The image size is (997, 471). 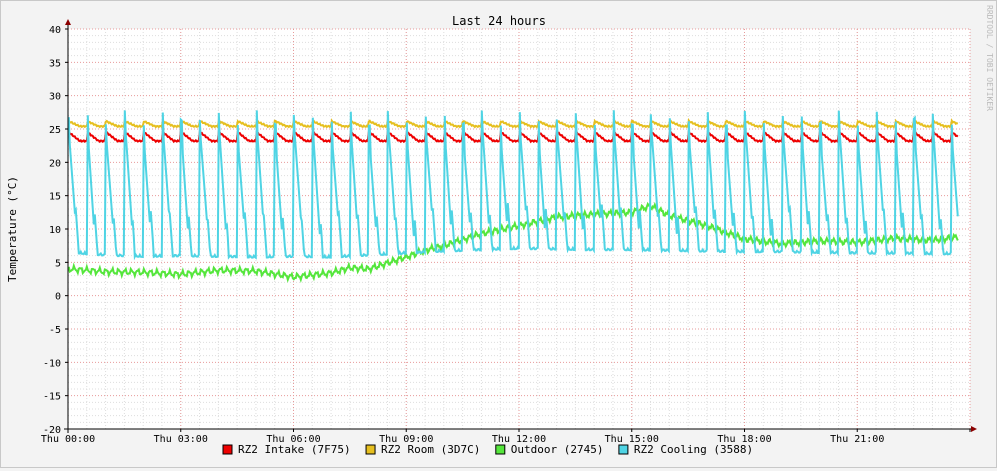 I want to click on y-tick-label: 5, so click(x=58, y=263).